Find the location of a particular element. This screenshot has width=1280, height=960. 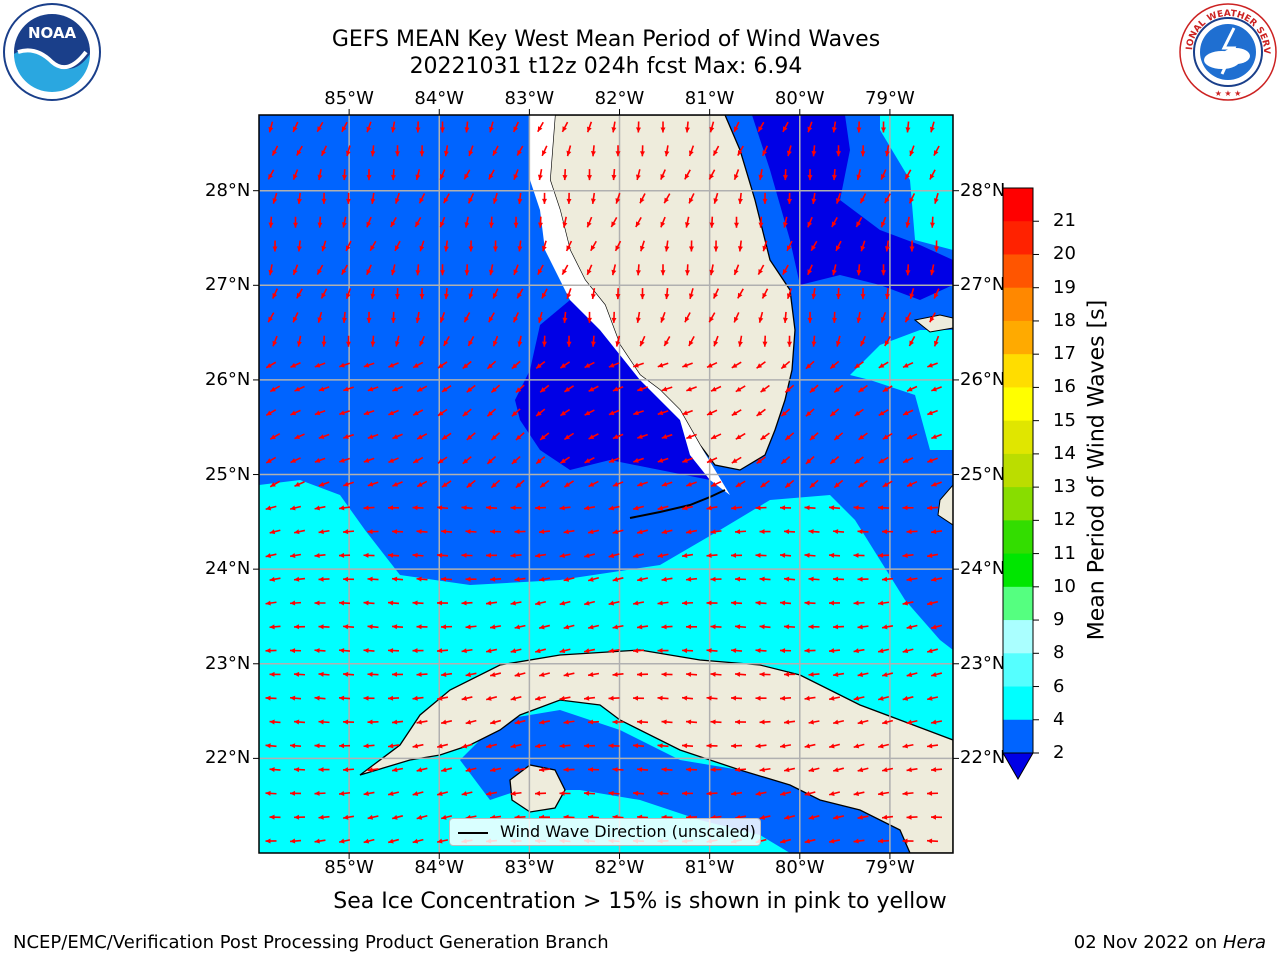

florida-keys is located at coordinates (677, 504).